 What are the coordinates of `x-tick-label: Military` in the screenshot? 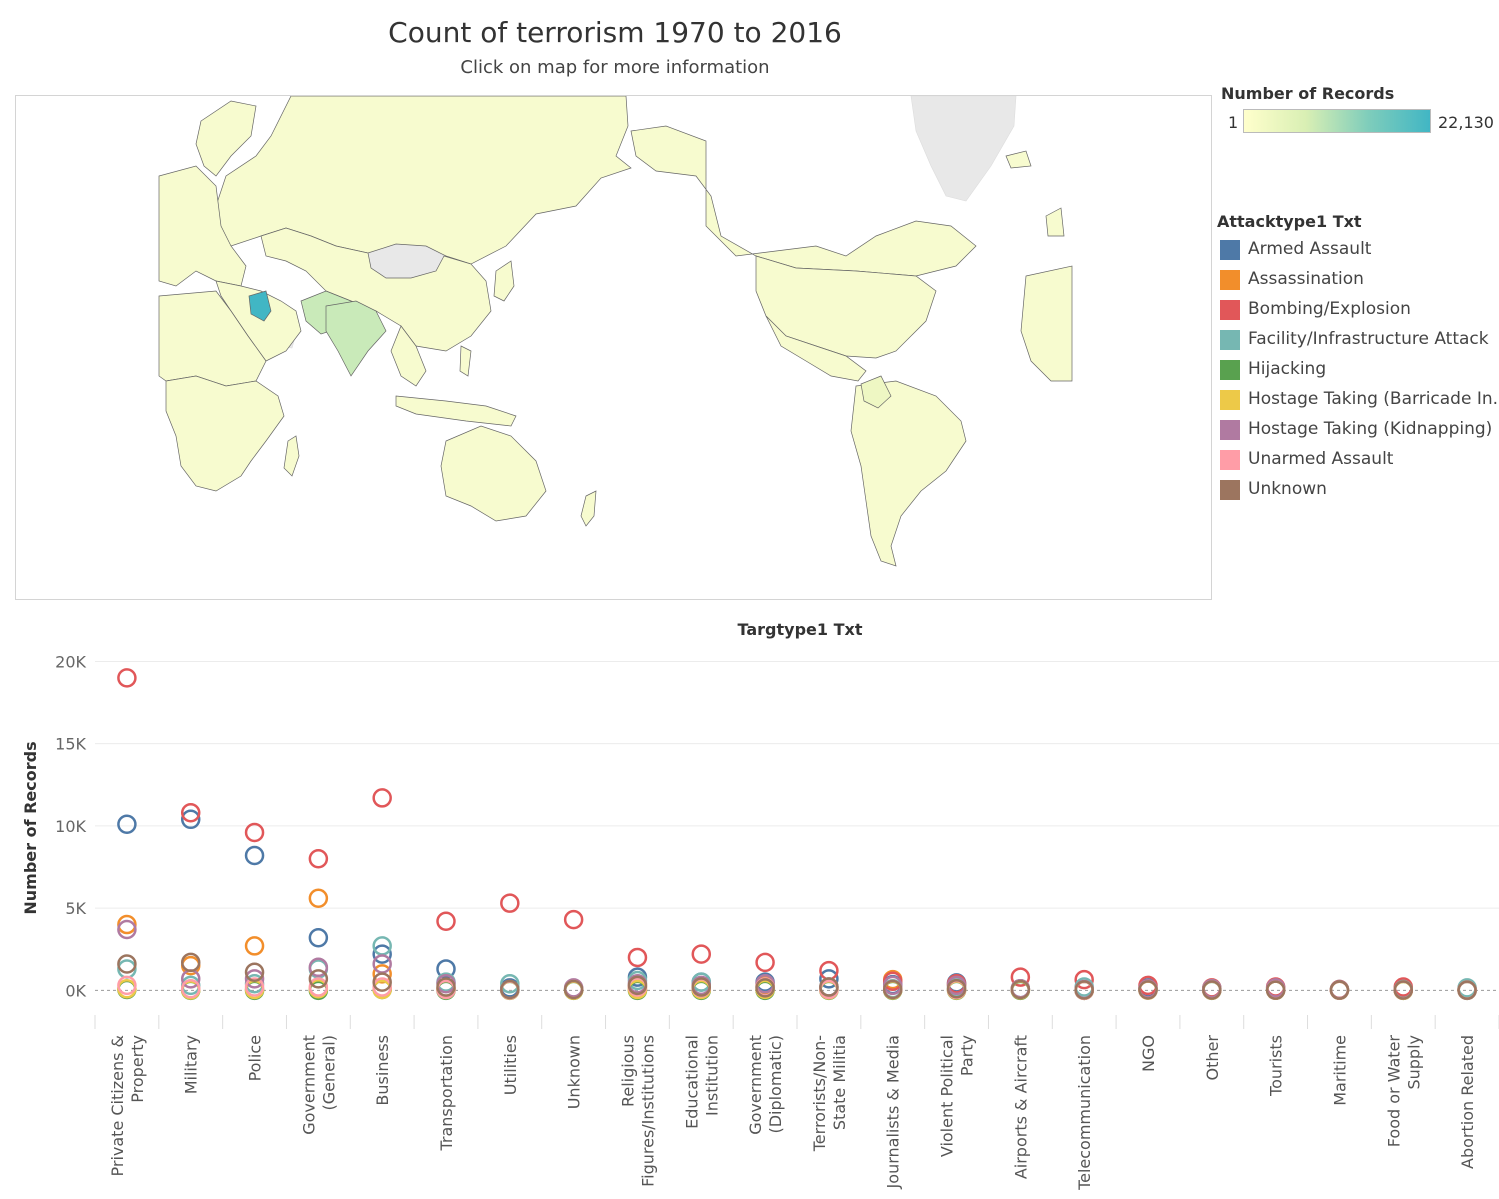 It's located at (191, 1064).